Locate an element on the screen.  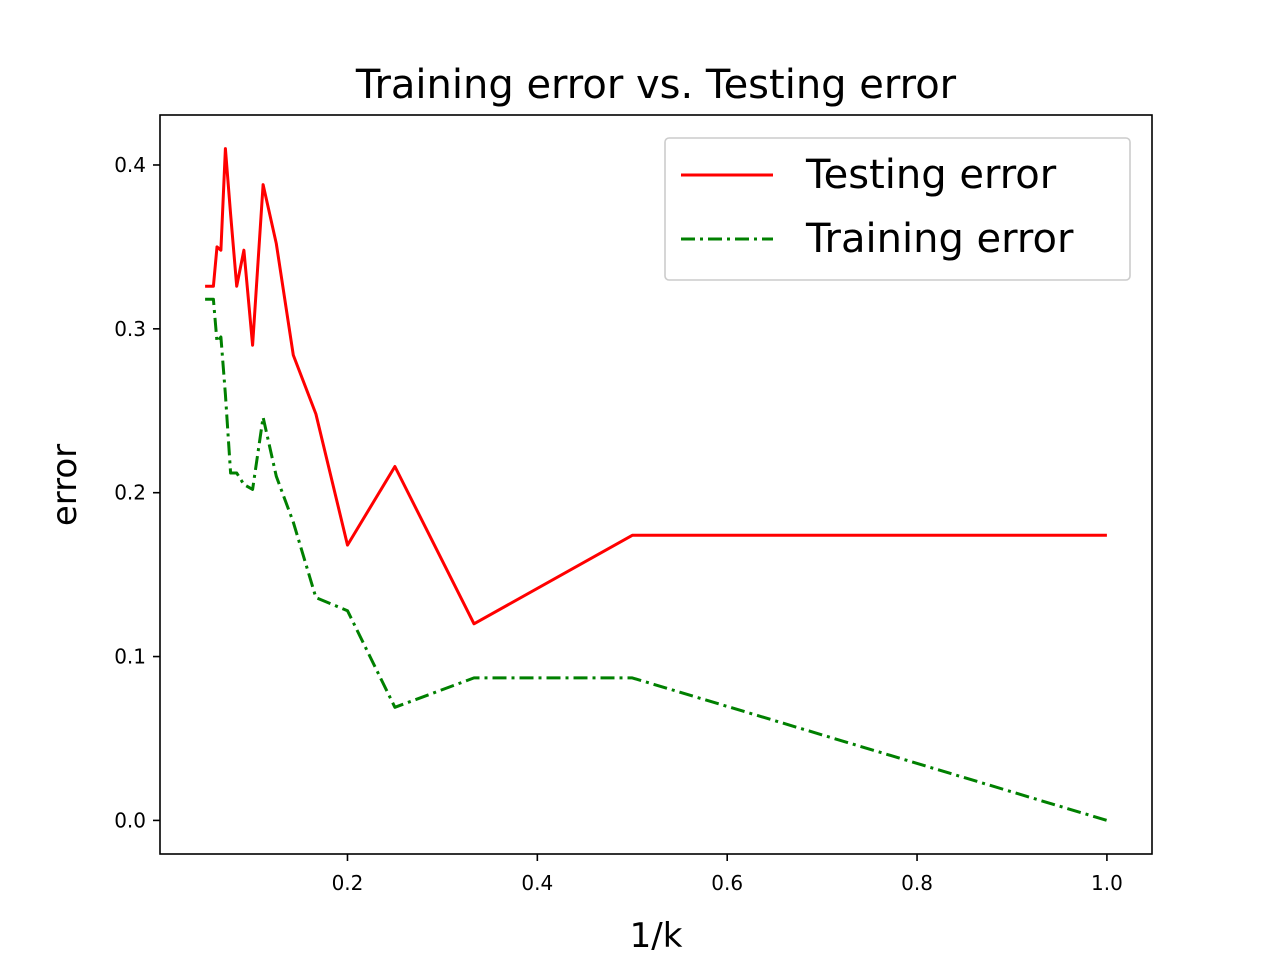
legend-label-training-error: Training error is located at coordinates (939, 239).